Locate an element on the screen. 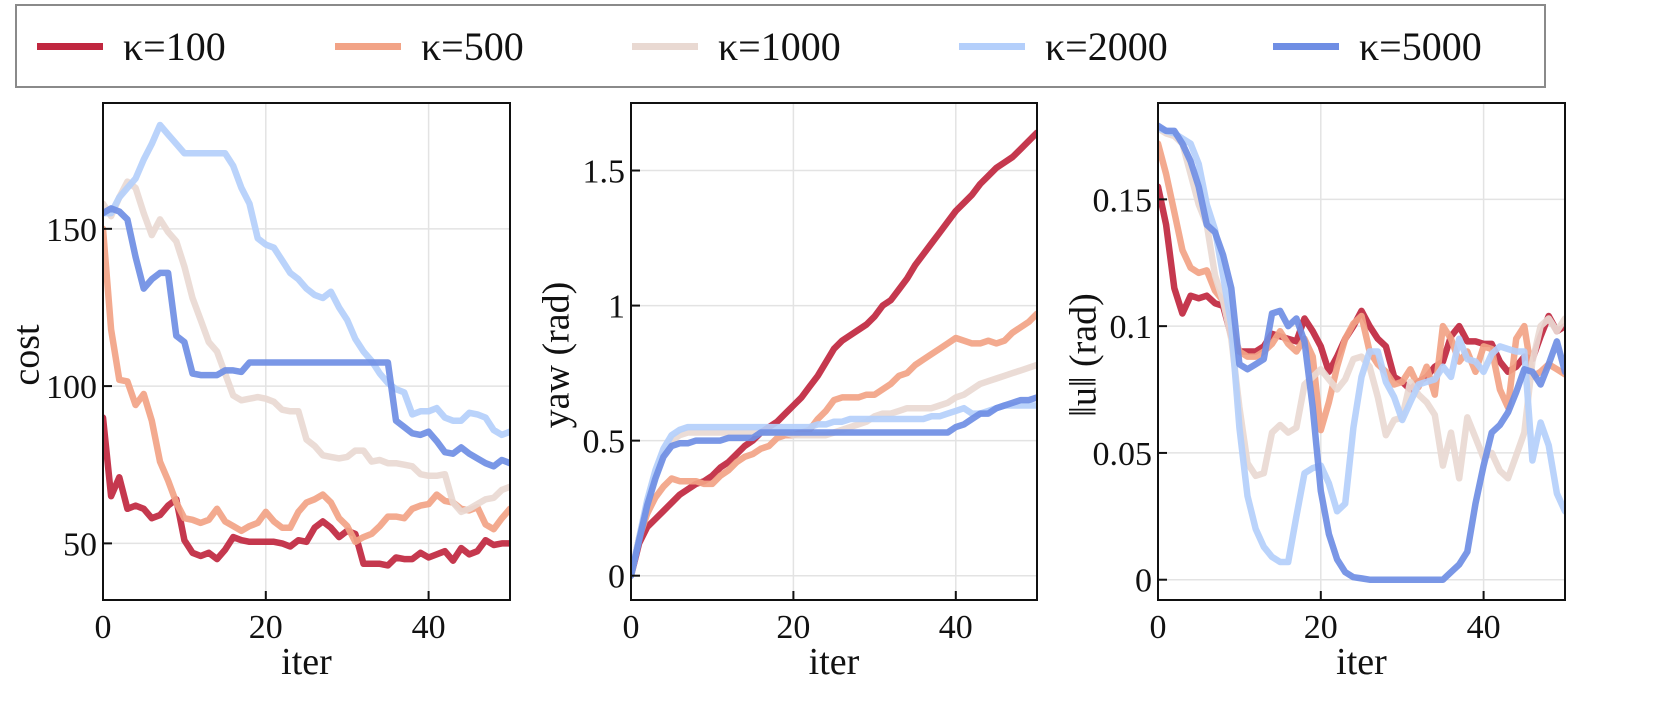 Image resolution: width=1661 pixels, height=717 pixels. y-axis-label: cost is located at coordinates (27, 355).